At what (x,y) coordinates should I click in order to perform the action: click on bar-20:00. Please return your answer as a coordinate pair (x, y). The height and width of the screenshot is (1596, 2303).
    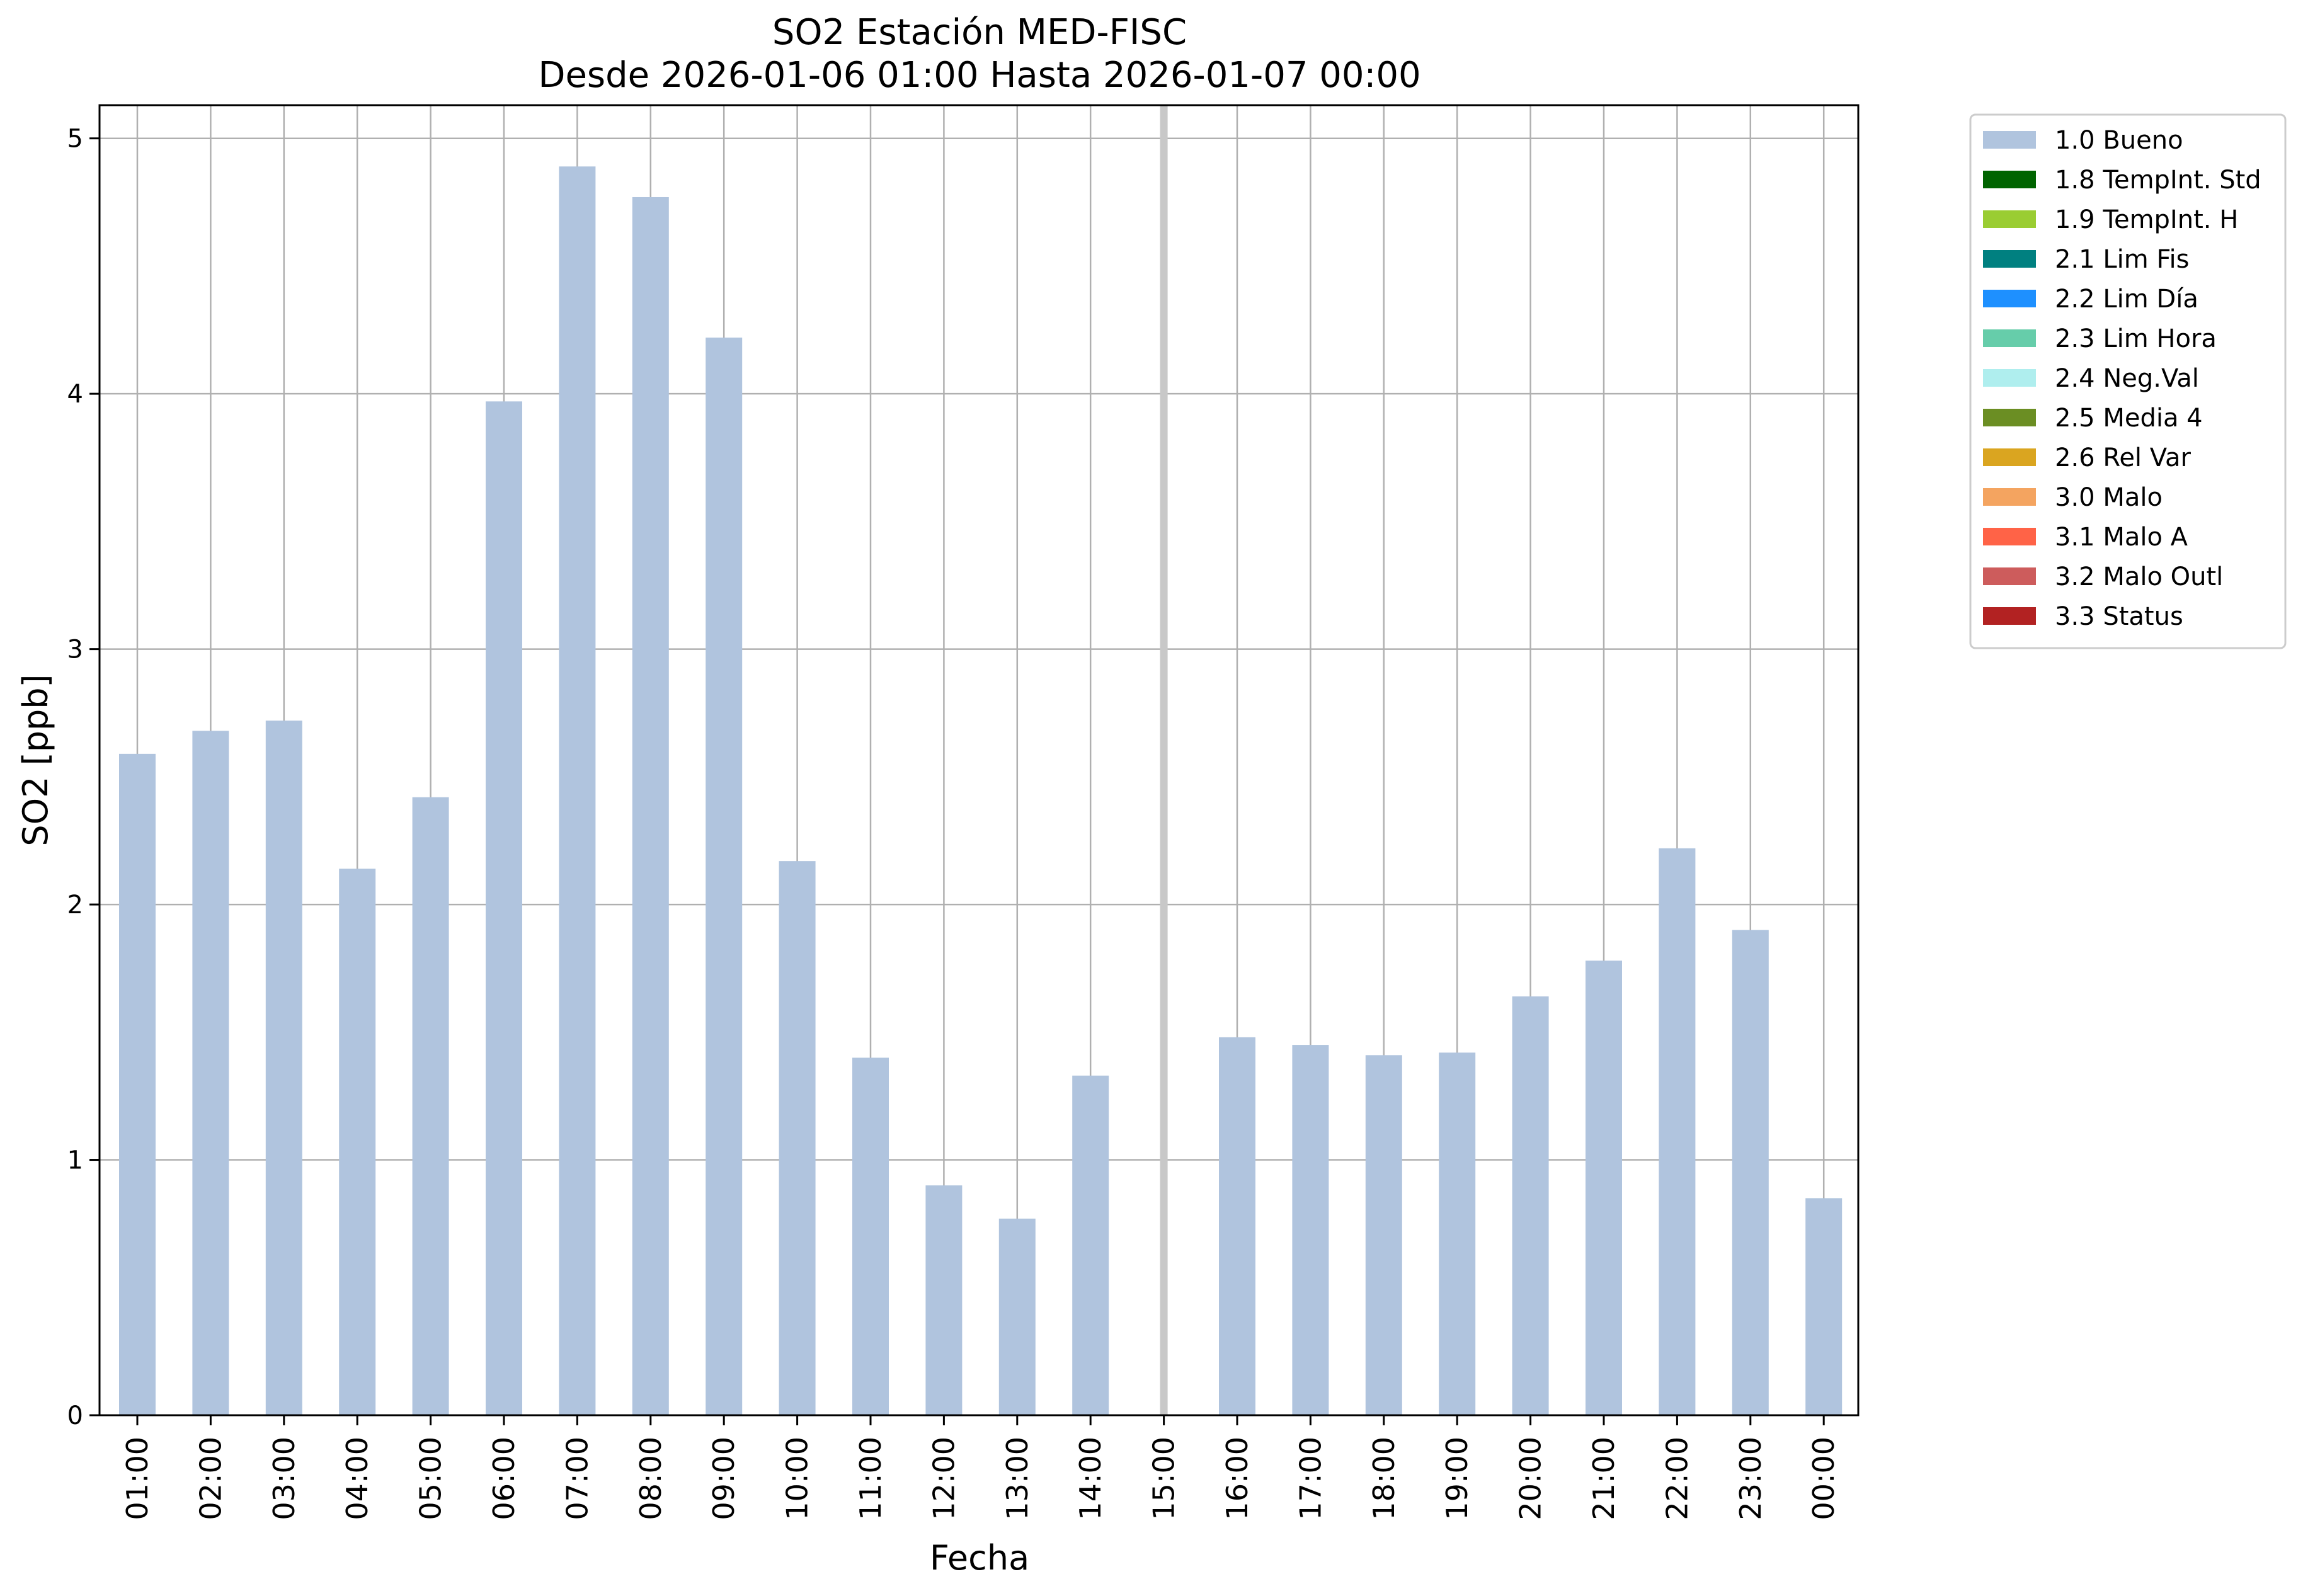
    Looking at the image, I should click on (1531, 1205).